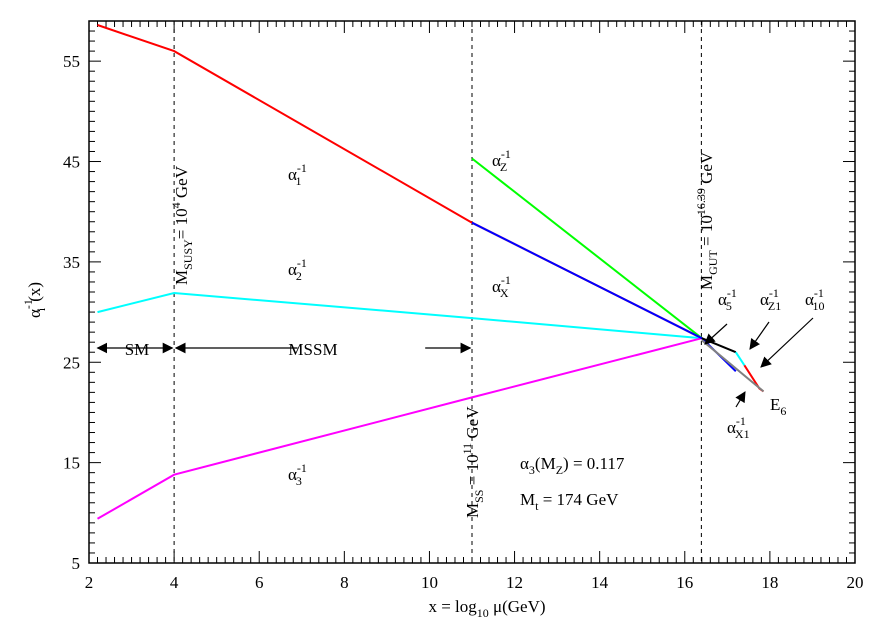 Image resolution: width=888 pixels, height=622 pixels. What do you see at coordinates (738, 427) in the screenshot?
I see `alphaX1-label: α-1 X1` at bounding box center [738, 427].